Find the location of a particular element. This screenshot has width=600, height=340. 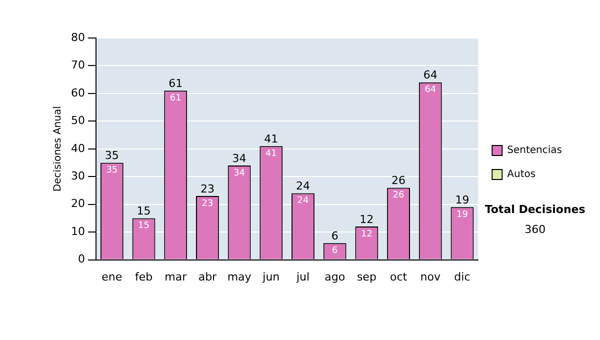

x-tick-label: nov is located at coordinates (430, 277).